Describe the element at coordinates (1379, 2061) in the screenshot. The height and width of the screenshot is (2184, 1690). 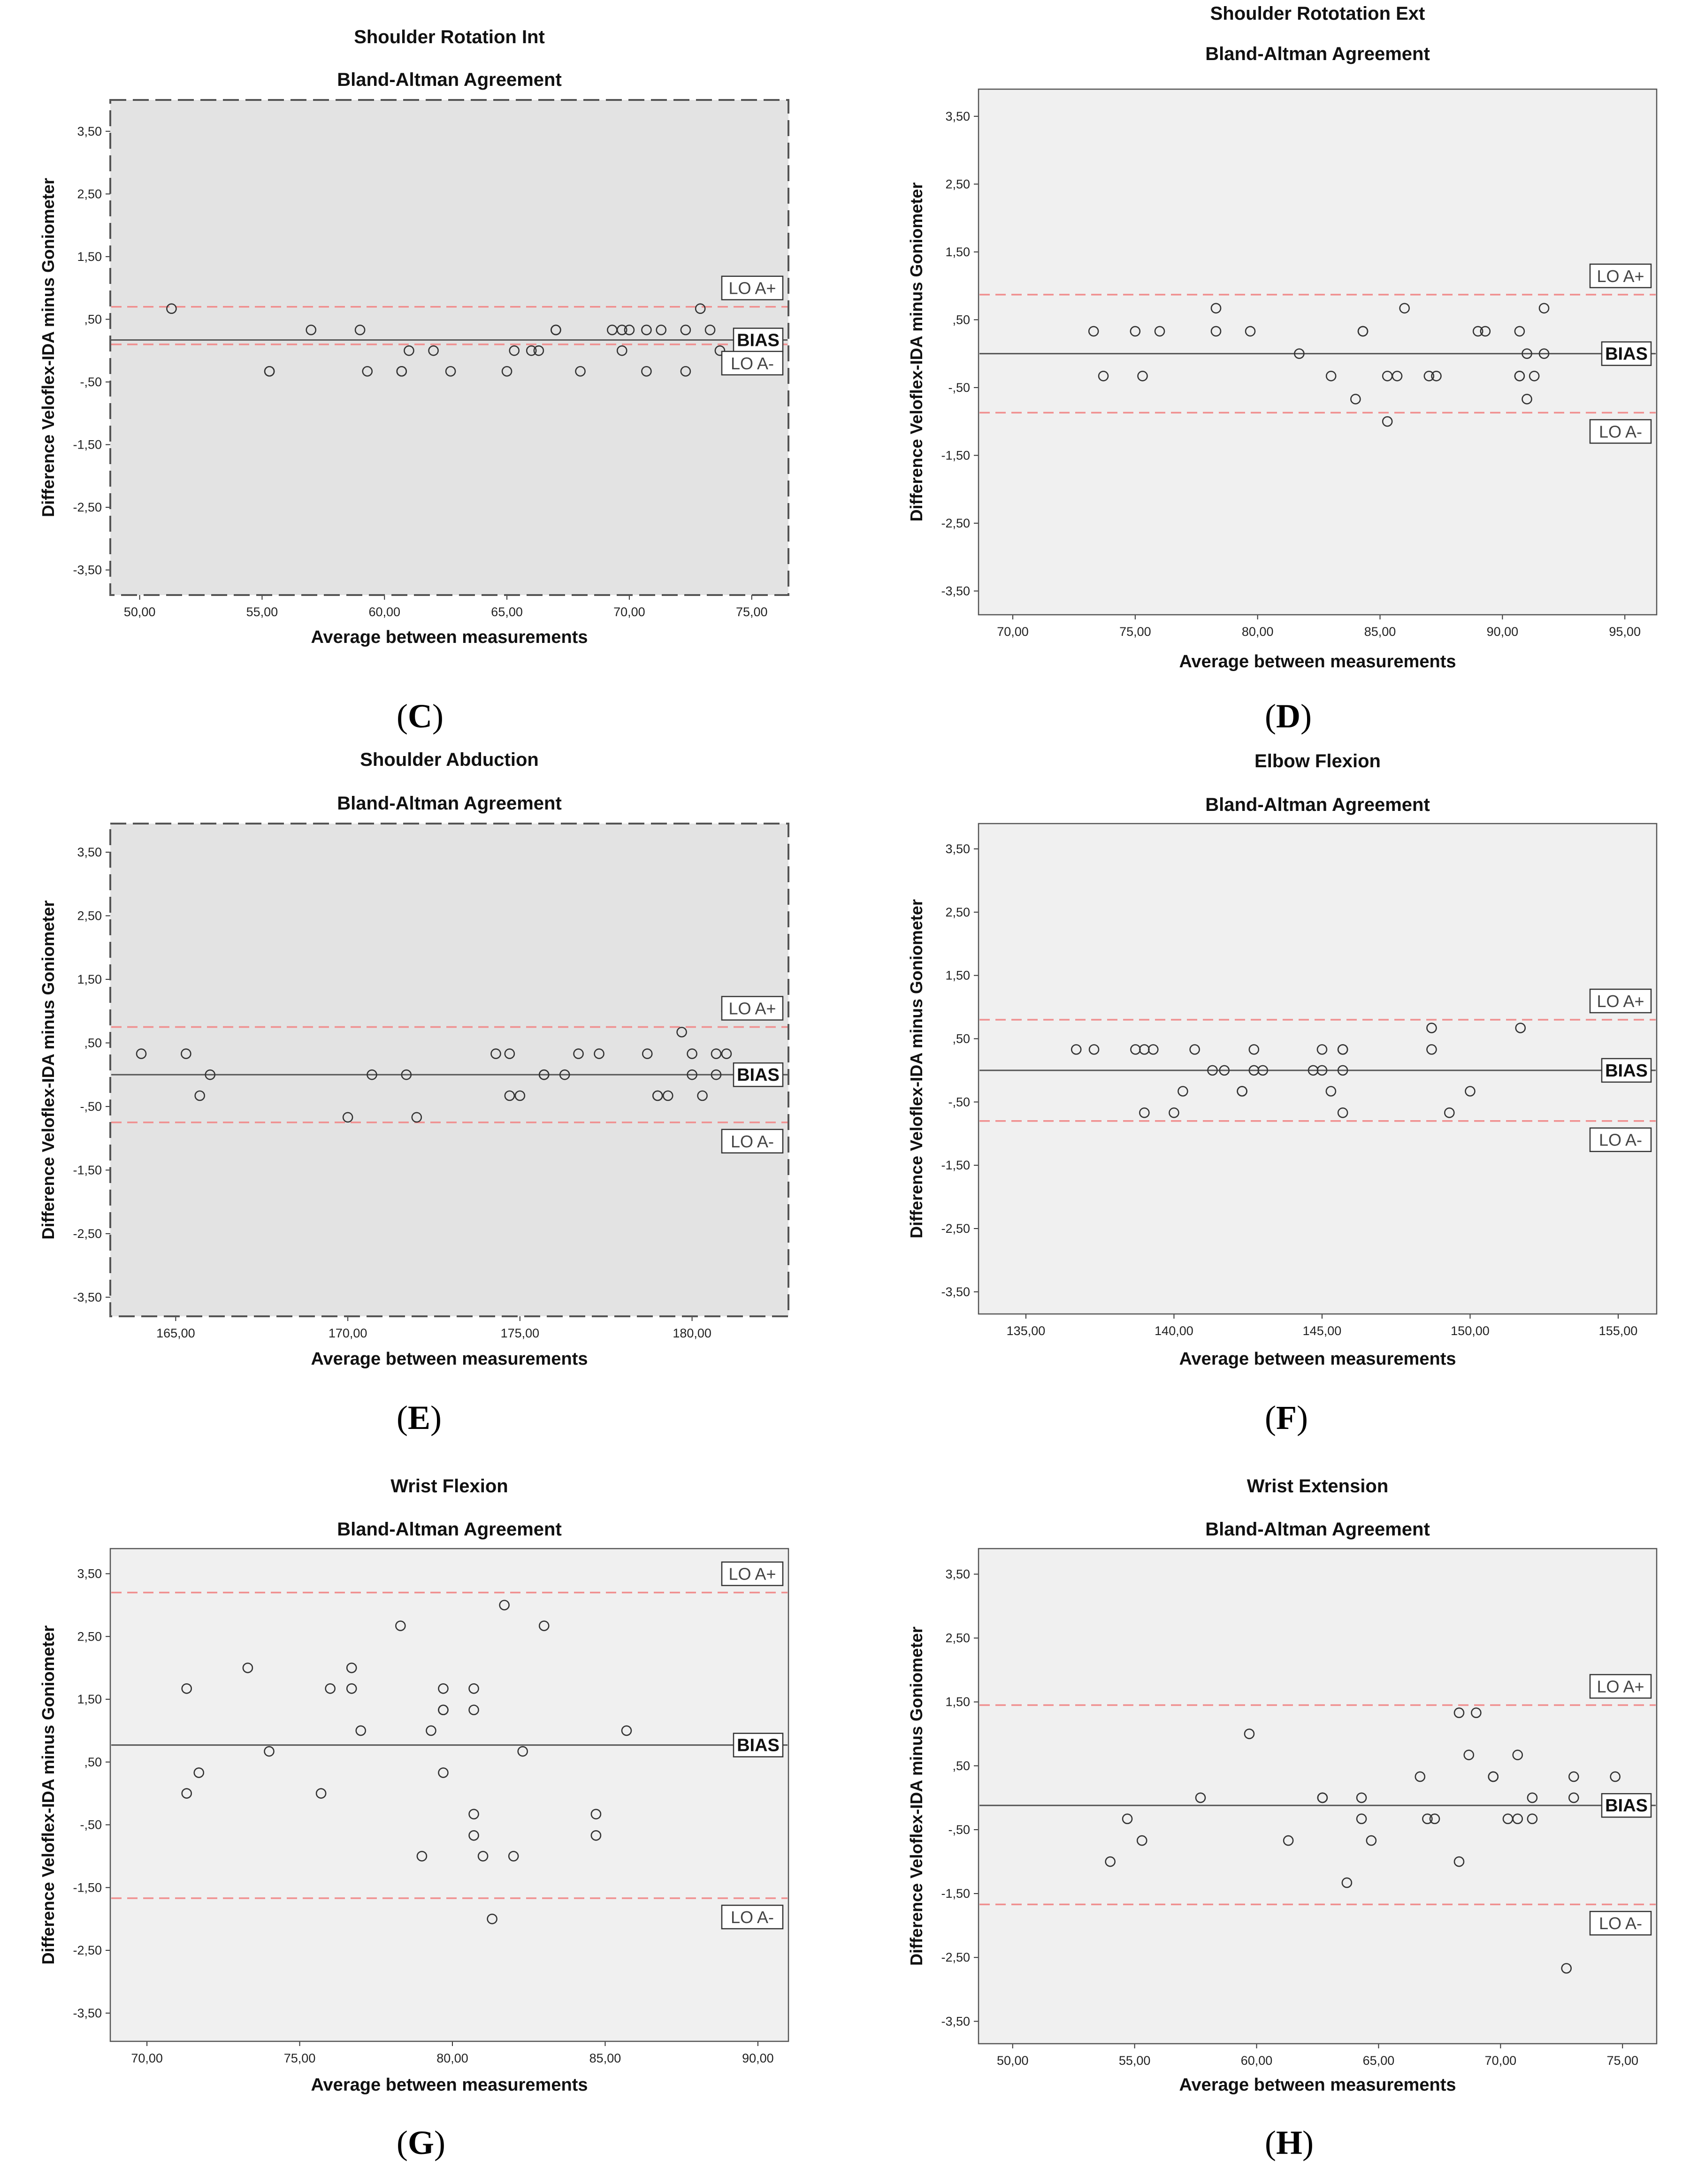
I see `x-tick-label: 65,00` at that location.